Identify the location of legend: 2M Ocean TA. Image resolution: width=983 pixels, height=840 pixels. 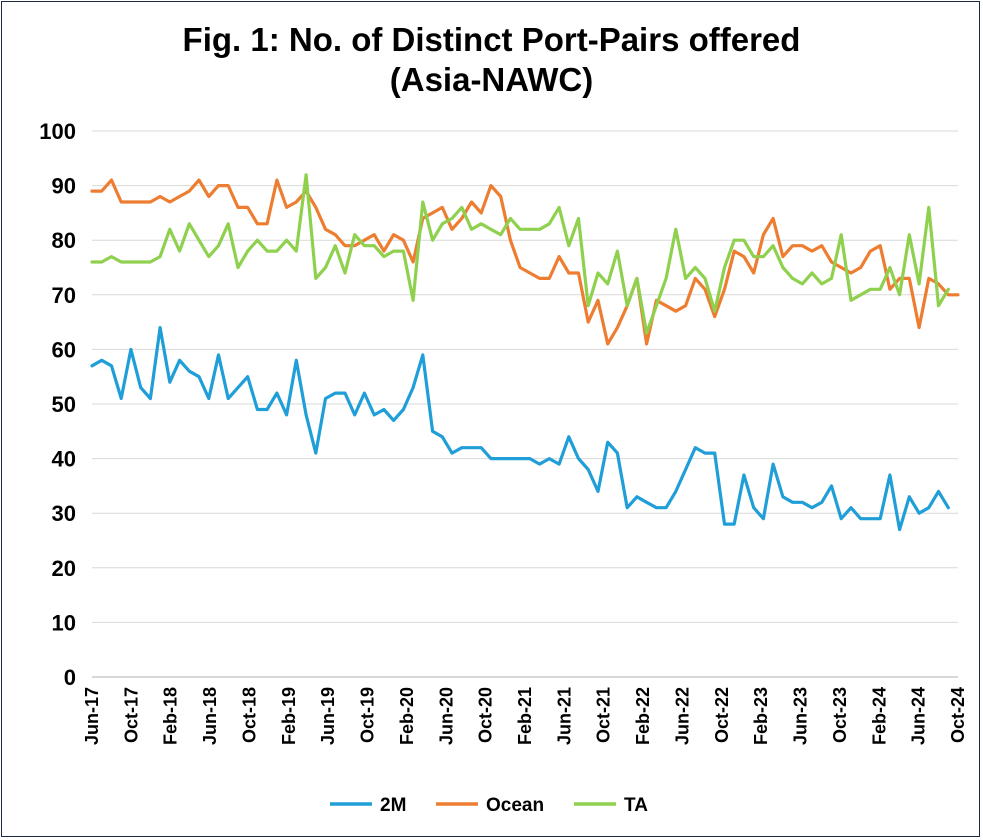
(489, 805).